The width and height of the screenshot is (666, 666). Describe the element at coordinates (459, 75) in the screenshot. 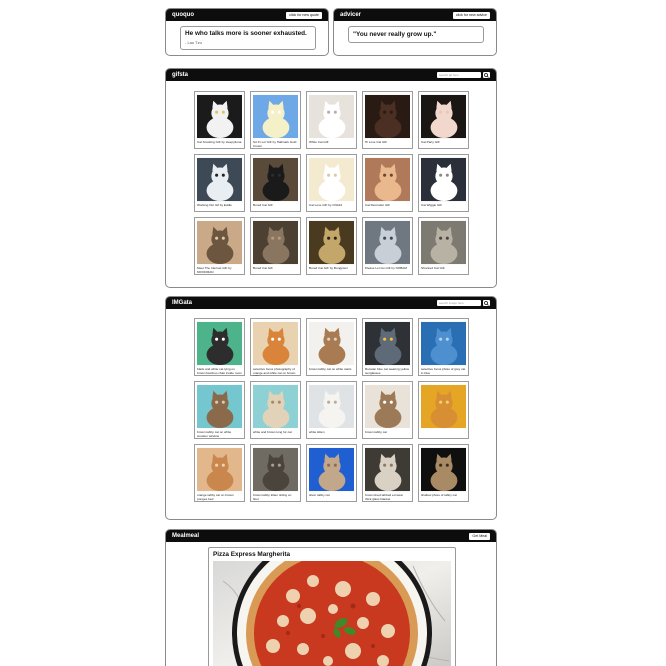

I see `gif-search-input` at that location.